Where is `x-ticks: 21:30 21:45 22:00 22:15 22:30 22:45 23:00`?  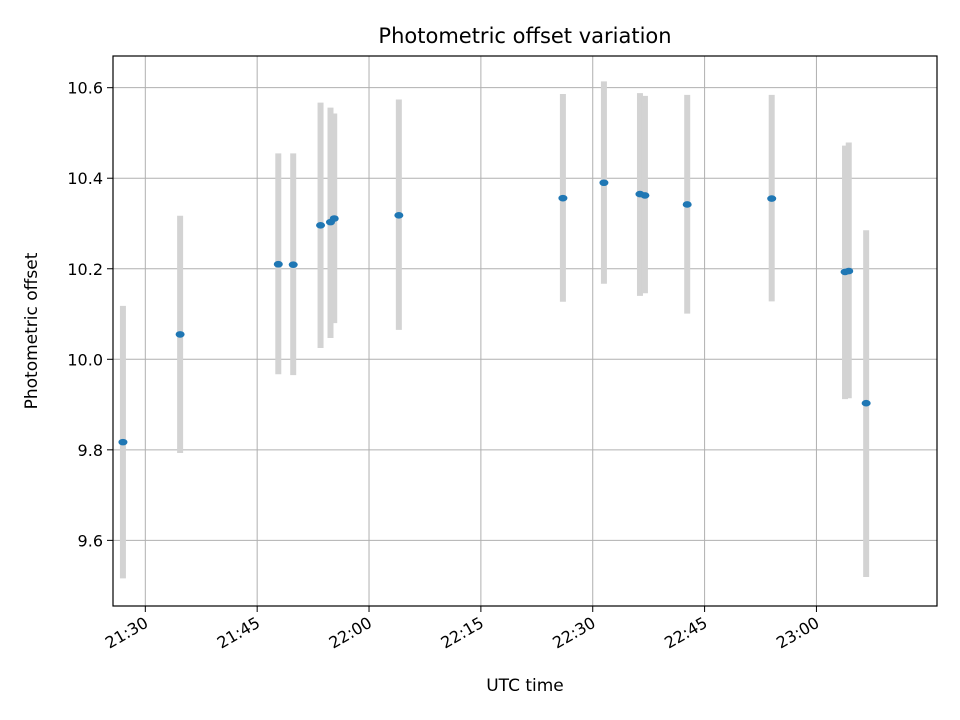
x-ticks: 21:30 21:45 22:00 22:15 22:30 22:45 23:00 is located at coordinates (462, 629).